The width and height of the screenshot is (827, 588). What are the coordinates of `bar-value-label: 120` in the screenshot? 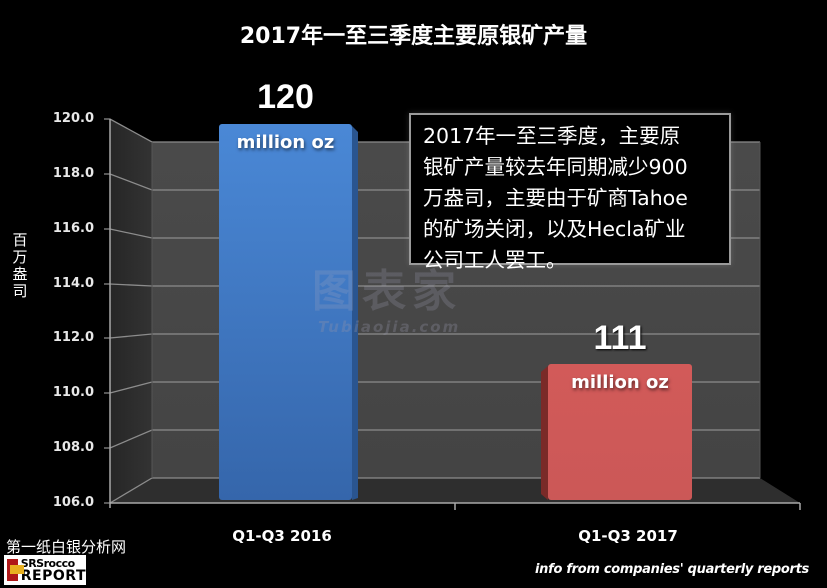 It's located at (285, 97).